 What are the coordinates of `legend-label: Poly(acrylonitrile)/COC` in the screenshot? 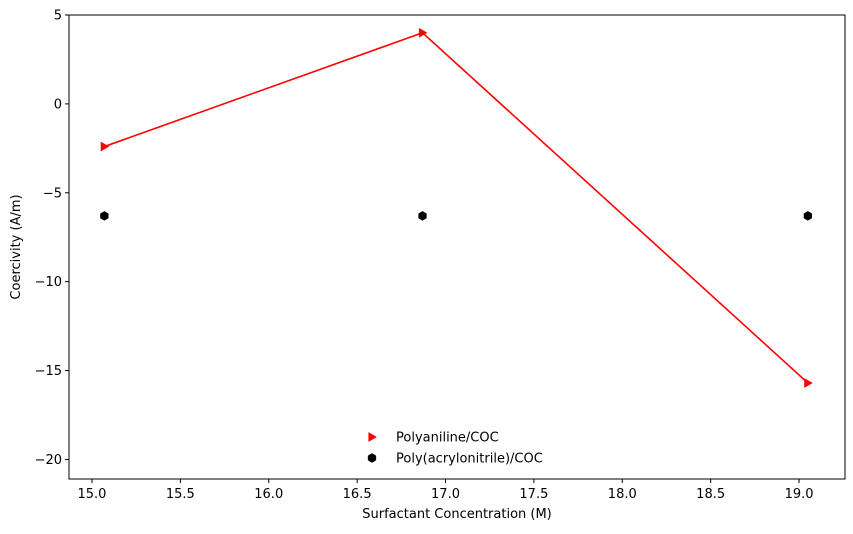 It's located at (469, 459).